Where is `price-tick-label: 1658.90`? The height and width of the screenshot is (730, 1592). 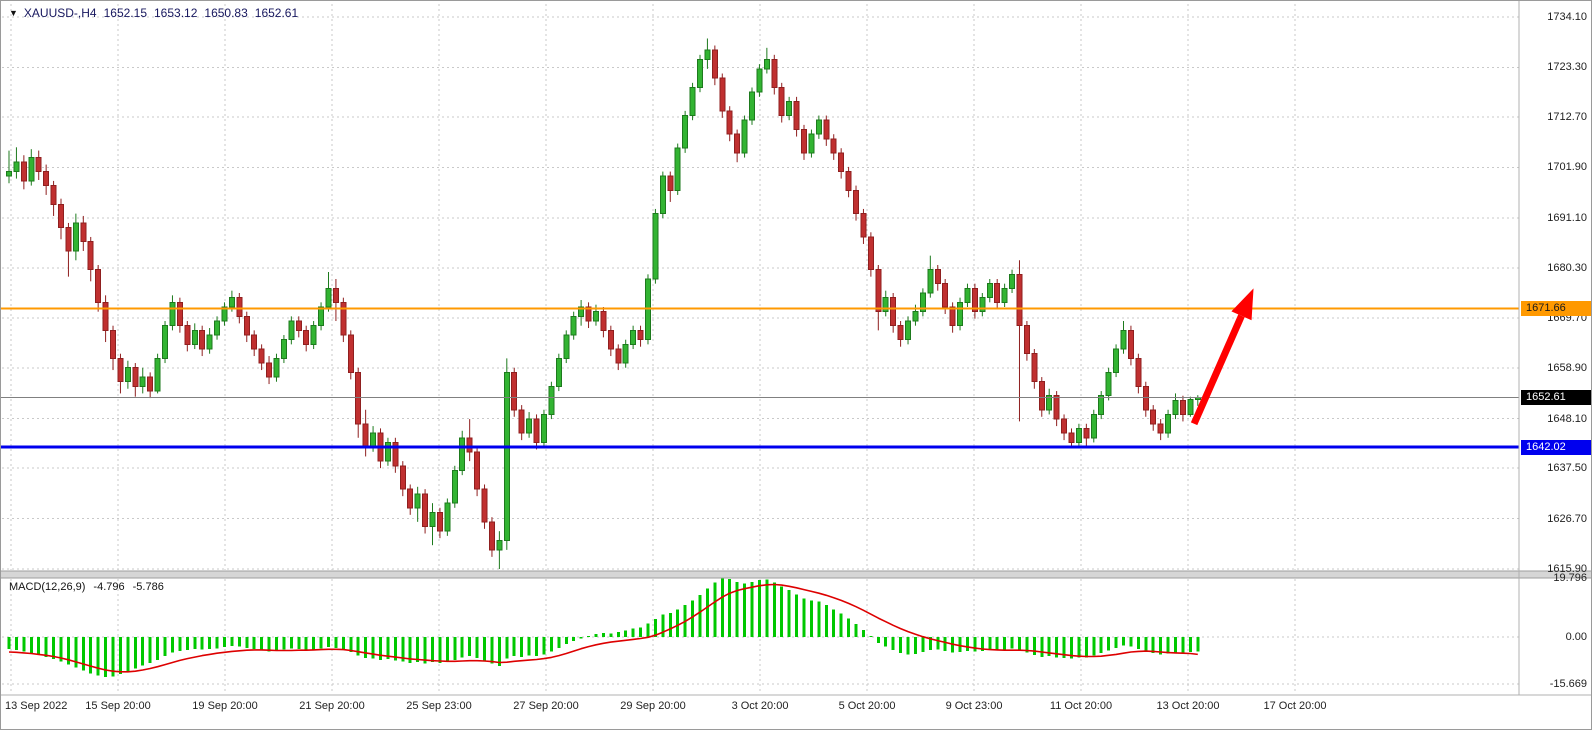 price-tick-label: 1658.90 is located at coordinates (1567, 368).